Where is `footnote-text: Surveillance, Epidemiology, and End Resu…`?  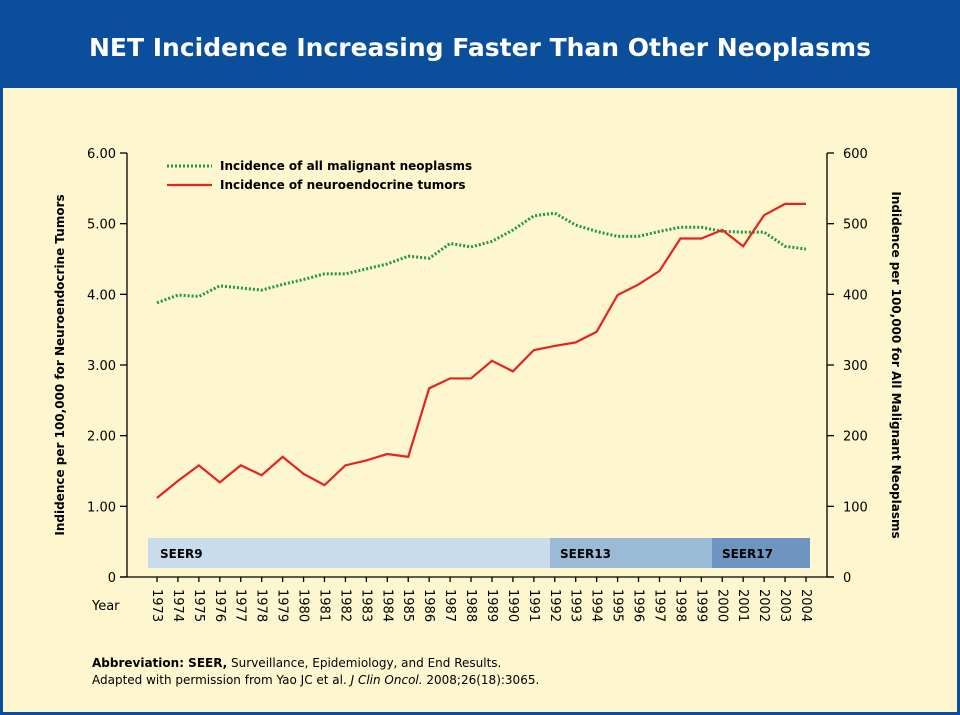
footnote-text: Surveillance, Epidemiology, and End Resu… is located at coordinates (364, 663).